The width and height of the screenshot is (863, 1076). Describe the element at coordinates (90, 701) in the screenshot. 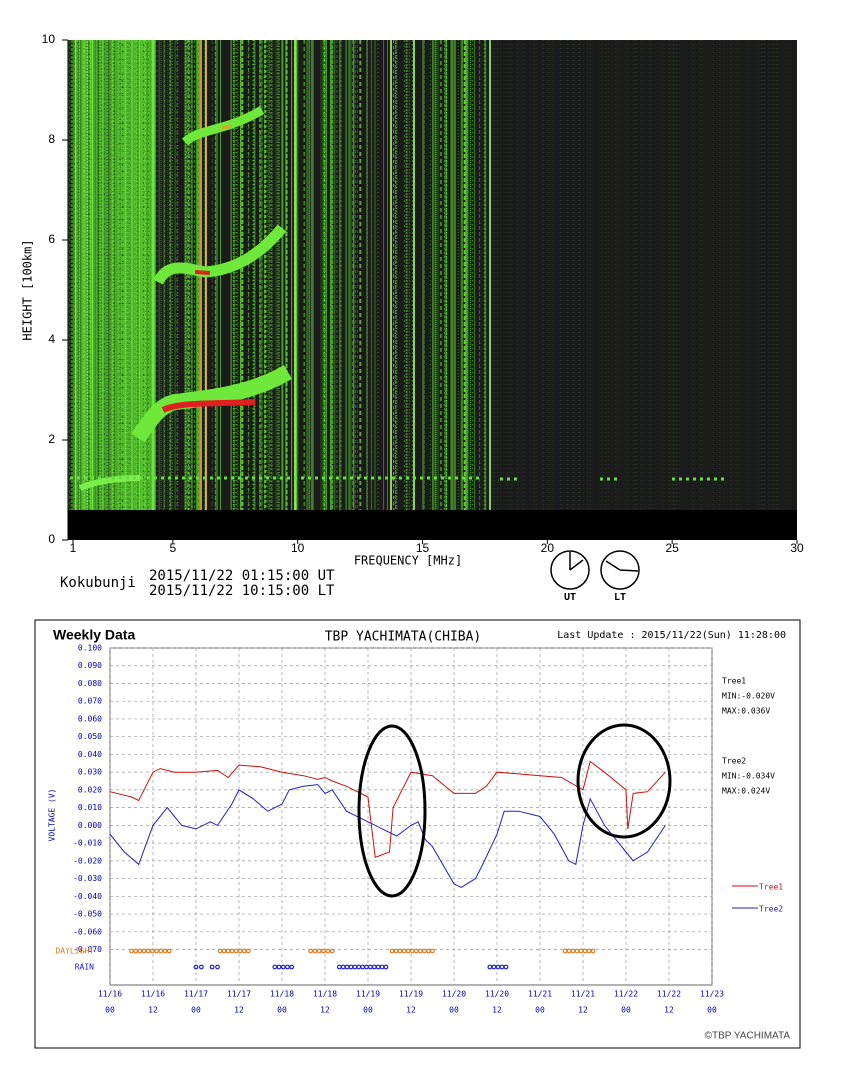

I see `y-tick-label: 0.070` at that location.